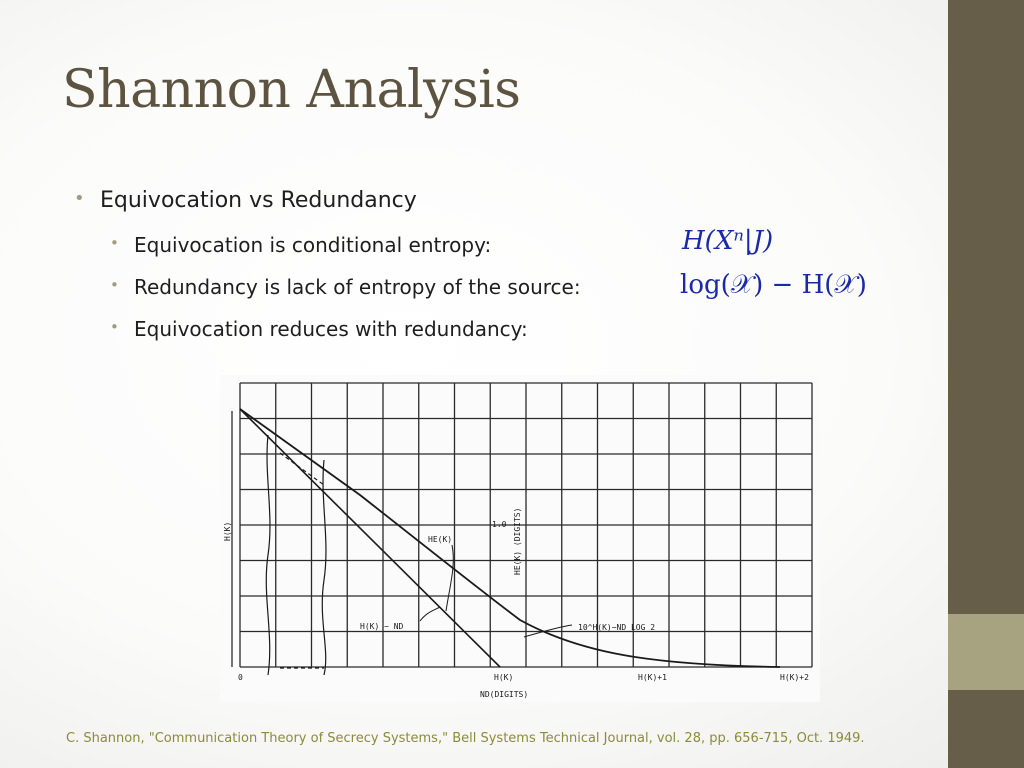 The width and height of the screenshot is (1024, 768). Describe the element at coordinates (291, 90) in the screenshot. I see `slide-title: Shannon Analysis` at that location.